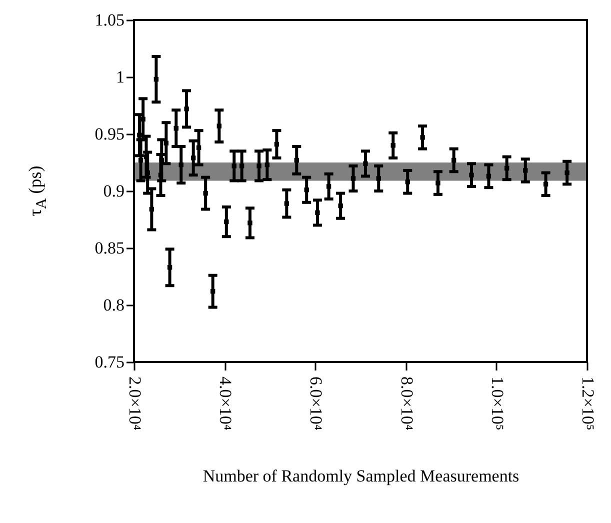 The width and height of the screenshot is (611, 523). I want to click on y-tick-label: 1.05, so click(109, 20).